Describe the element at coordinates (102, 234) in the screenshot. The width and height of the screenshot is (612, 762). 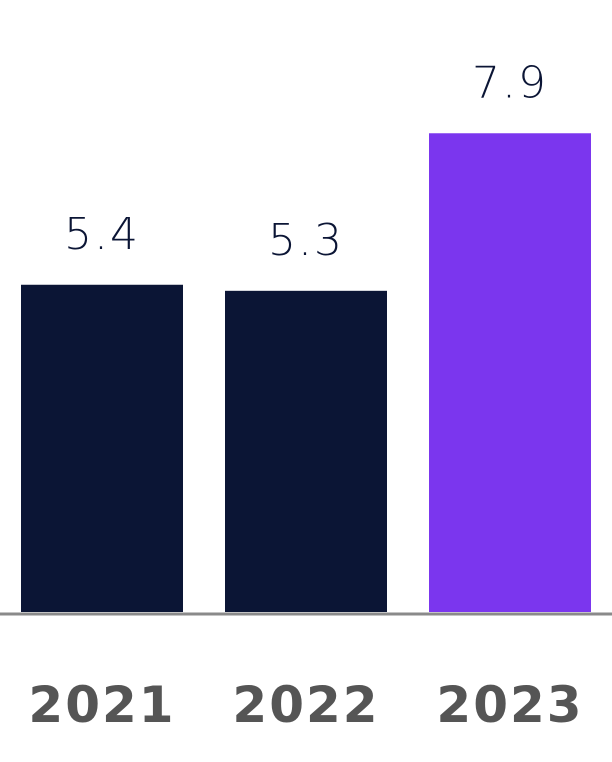
I see `value-label: 5.4` at that location.